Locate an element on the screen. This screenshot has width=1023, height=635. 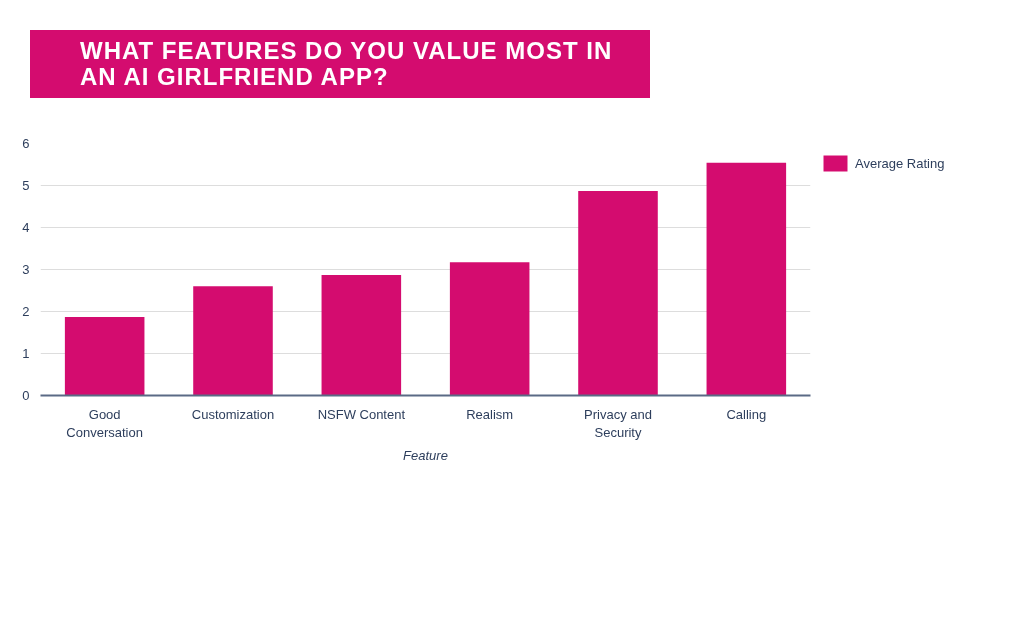
y-tick-label: 3 is located at coordinates (26, 269).